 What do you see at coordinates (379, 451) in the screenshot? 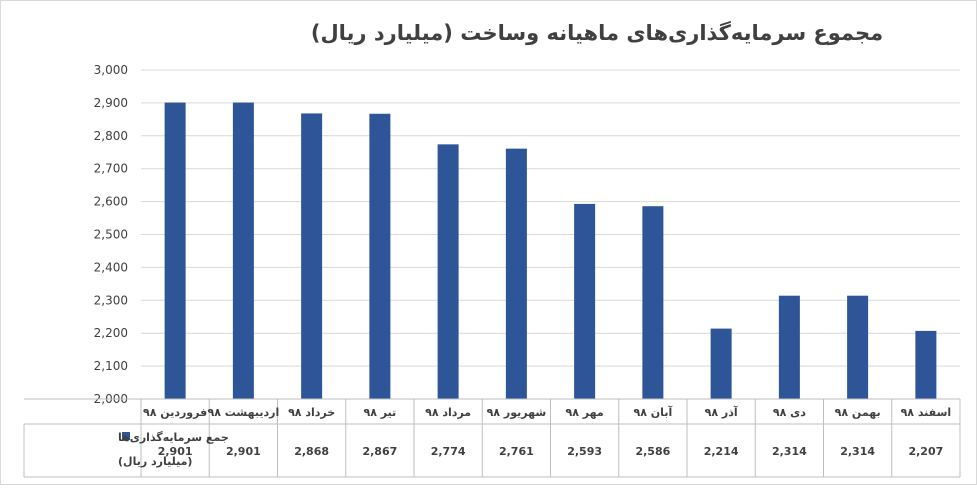
I see `value-label: 2,867` at bounding box center [379, 451].